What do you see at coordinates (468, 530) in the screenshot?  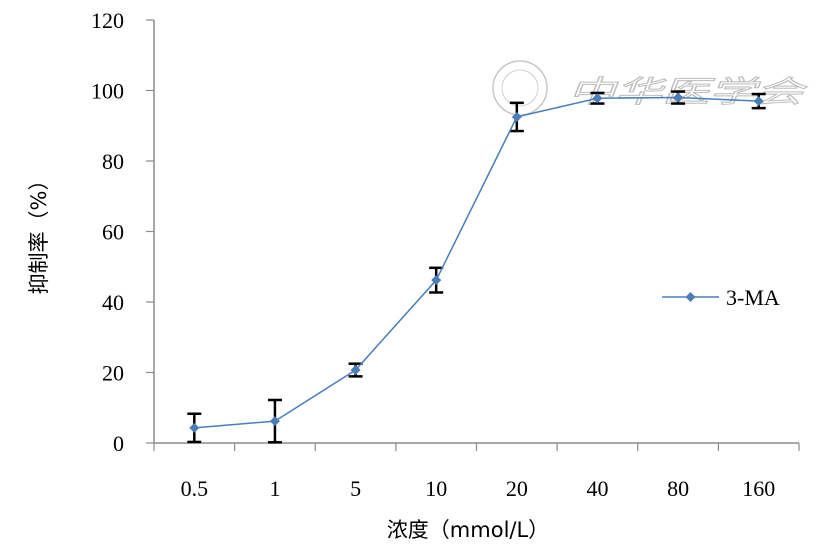 I see `x-axis-title: 浓度（mmol/L）` at bounding box center [468, 530].